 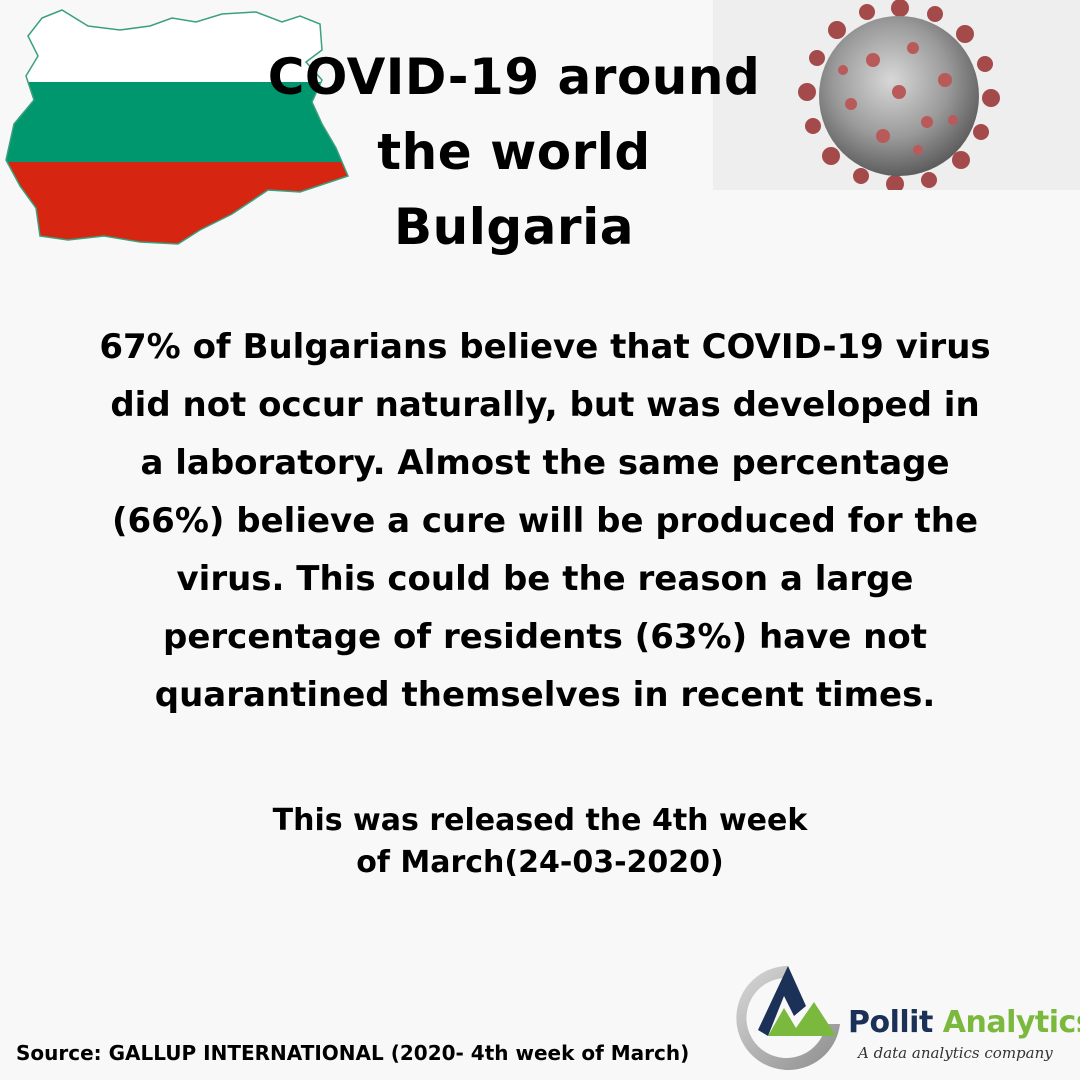 I want to click on release-line-1: This was released the 4th week, so click(x=540, y=820).